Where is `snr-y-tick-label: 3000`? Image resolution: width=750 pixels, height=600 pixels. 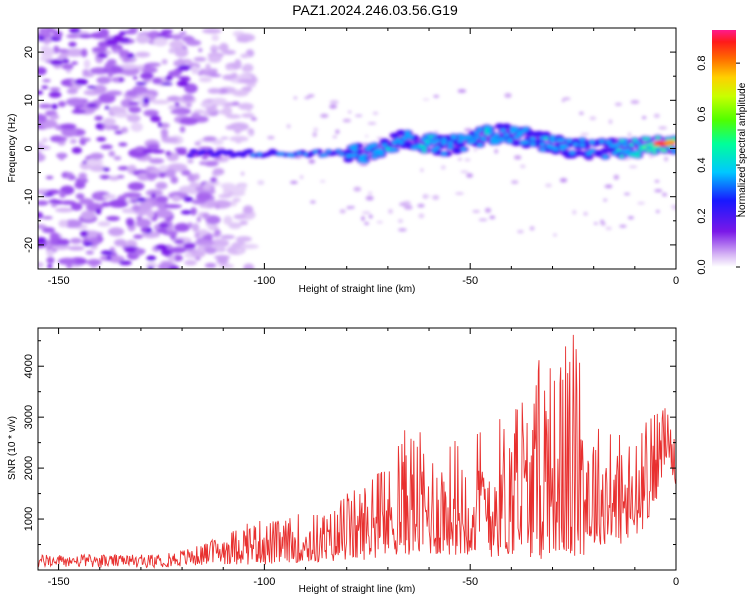
snr-y-tick-label: 3000 is located at coordinates (29, 417).